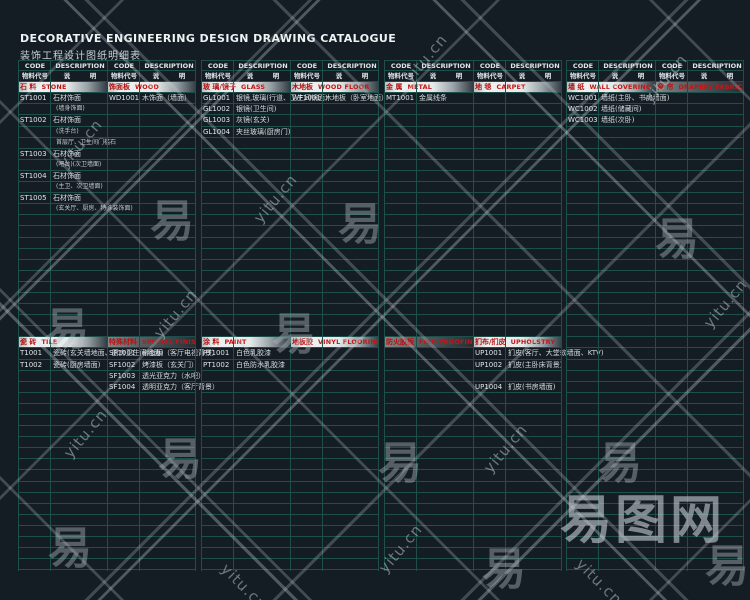  Describe the element at coordinates (635, 98) in the screenshot. I see `desc-cell: 墙纸(主卧、书房墙面)` at that location.